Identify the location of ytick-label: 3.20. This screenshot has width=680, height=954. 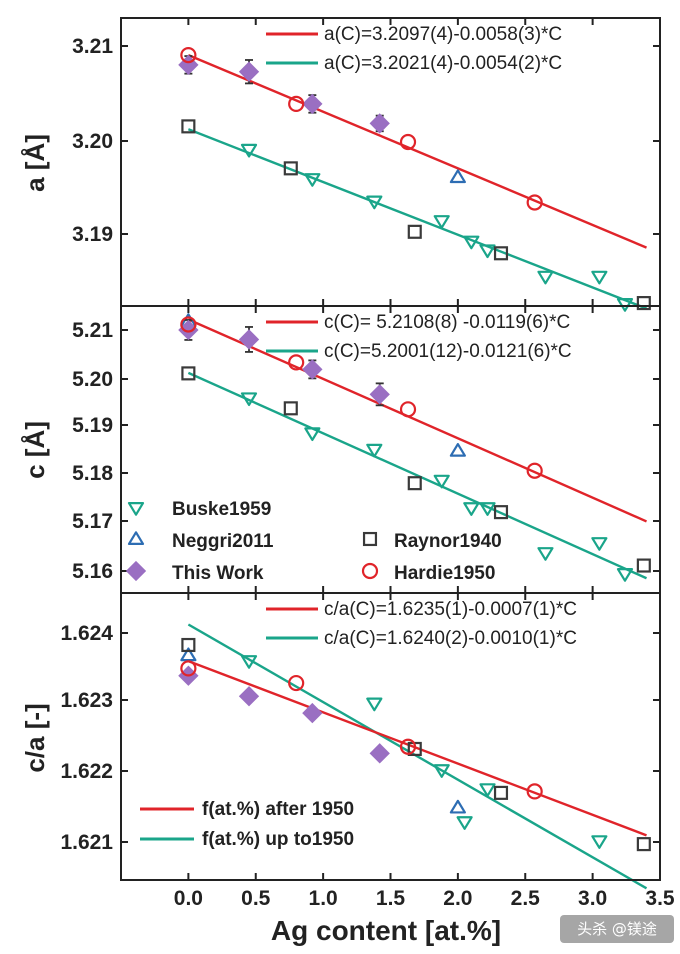
(92, 141).